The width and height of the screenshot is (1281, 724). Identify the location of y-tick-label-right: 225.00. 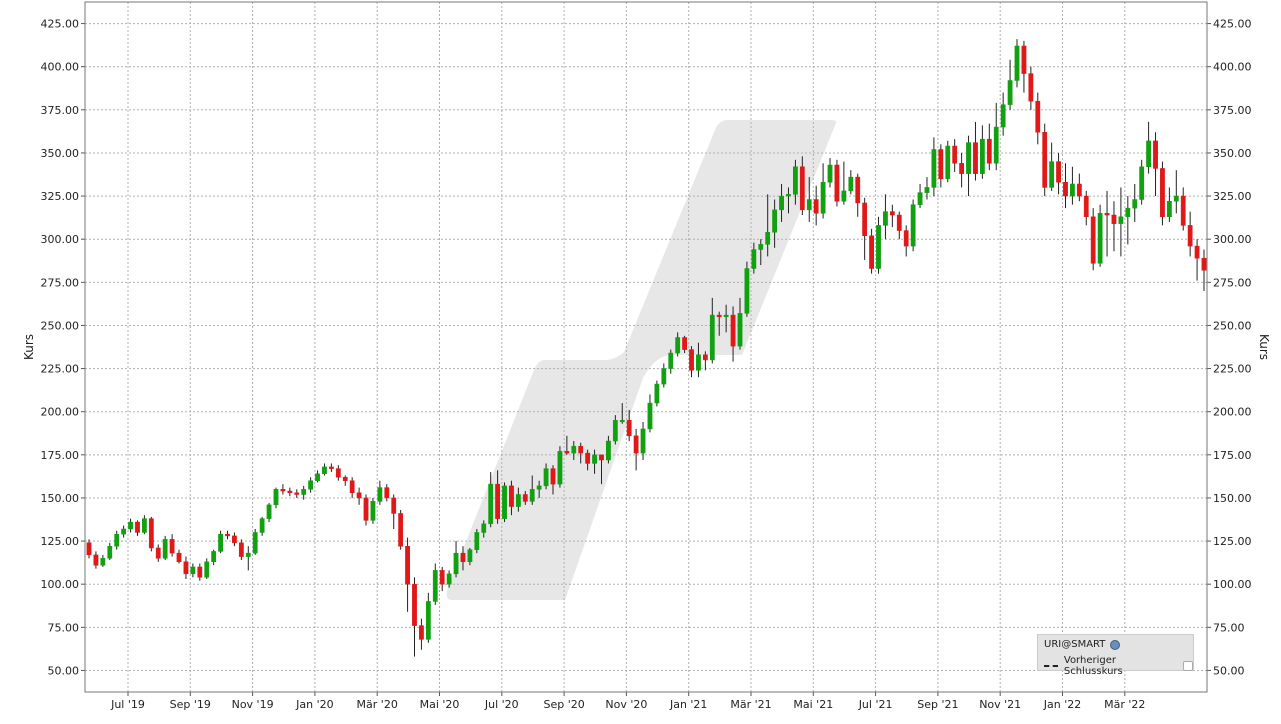
(1232, 369).